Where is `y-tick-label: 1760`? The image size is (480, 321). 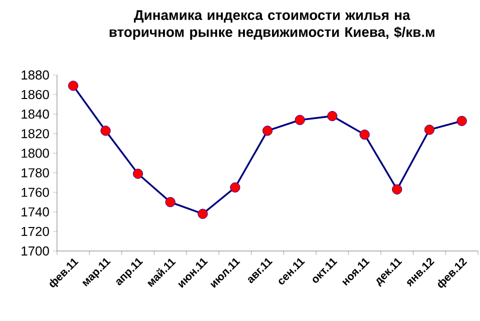 y-tick-label: 1760 is located at coordinates (35, 192).